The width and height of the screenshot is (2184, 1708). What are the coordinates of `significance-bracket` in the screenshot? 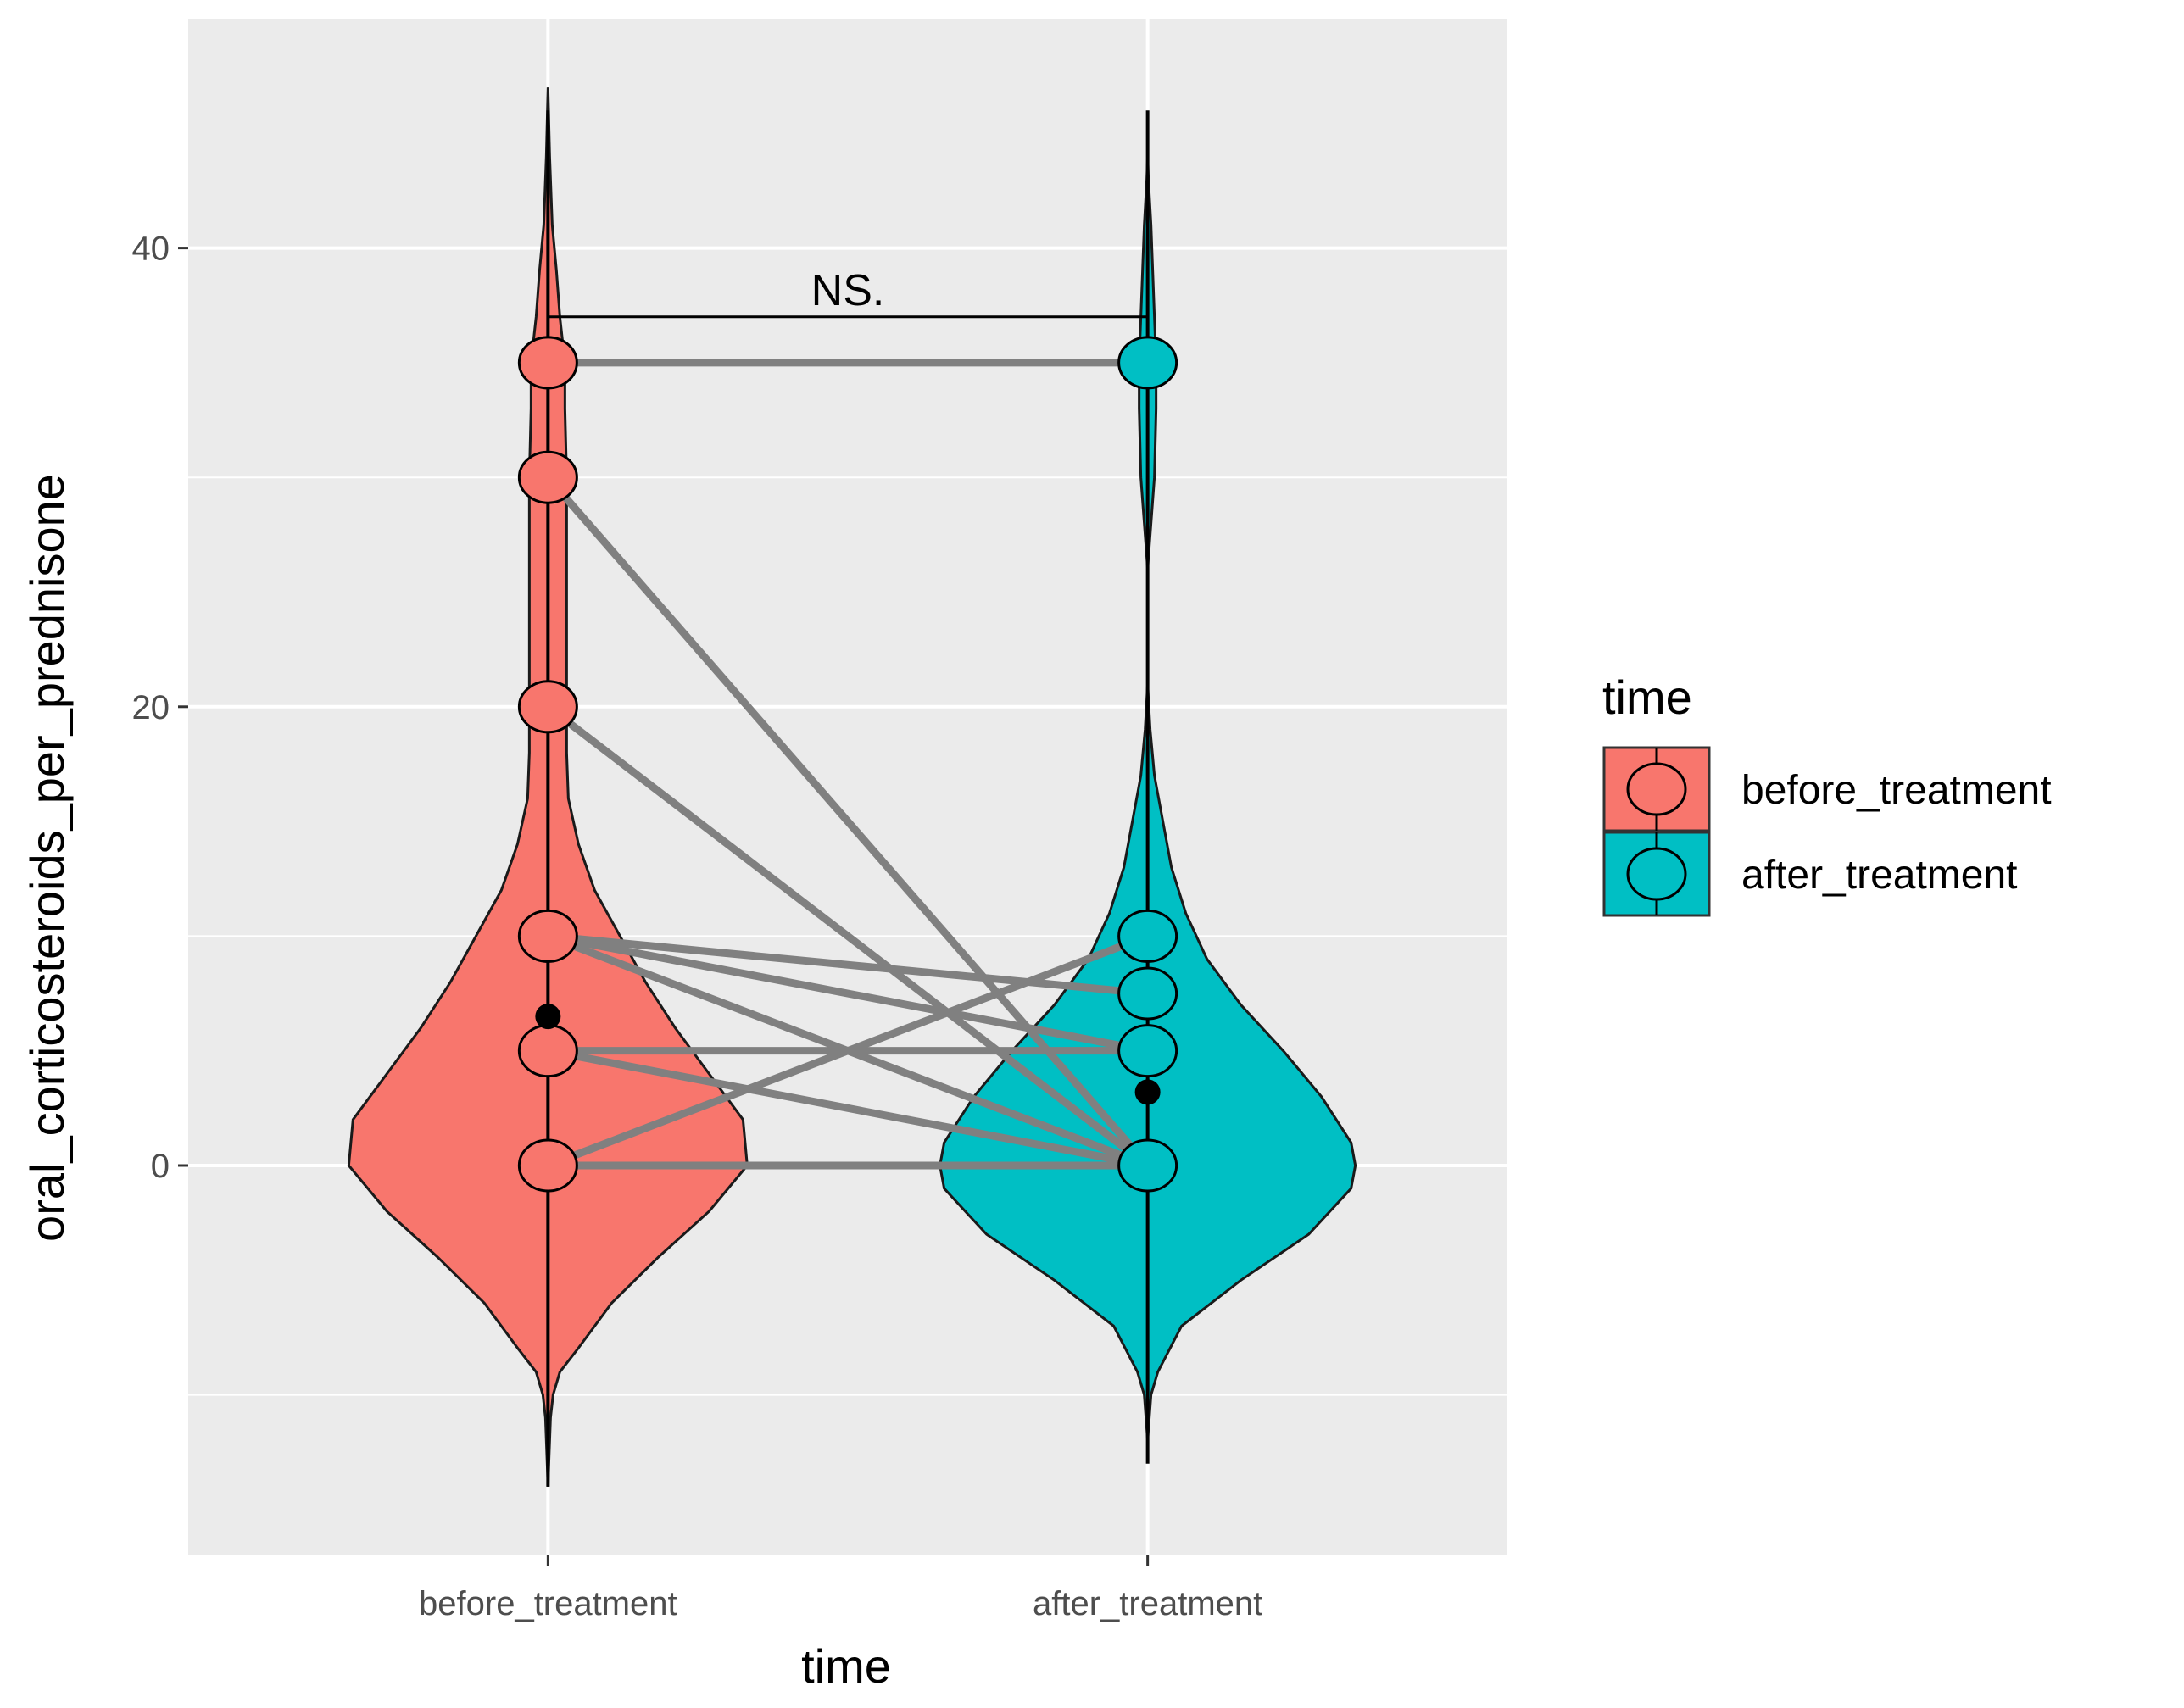 It's located at (848, 323).